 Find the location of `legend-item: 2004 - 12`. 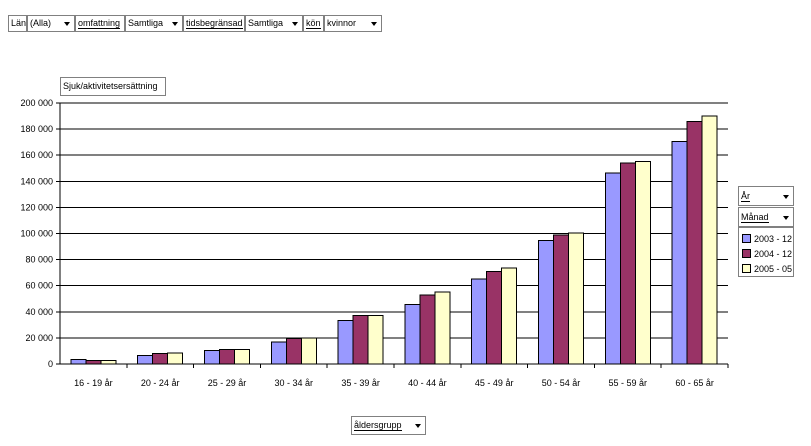

legend-item: 2004 - 12 is located at coordinates (767, 254).